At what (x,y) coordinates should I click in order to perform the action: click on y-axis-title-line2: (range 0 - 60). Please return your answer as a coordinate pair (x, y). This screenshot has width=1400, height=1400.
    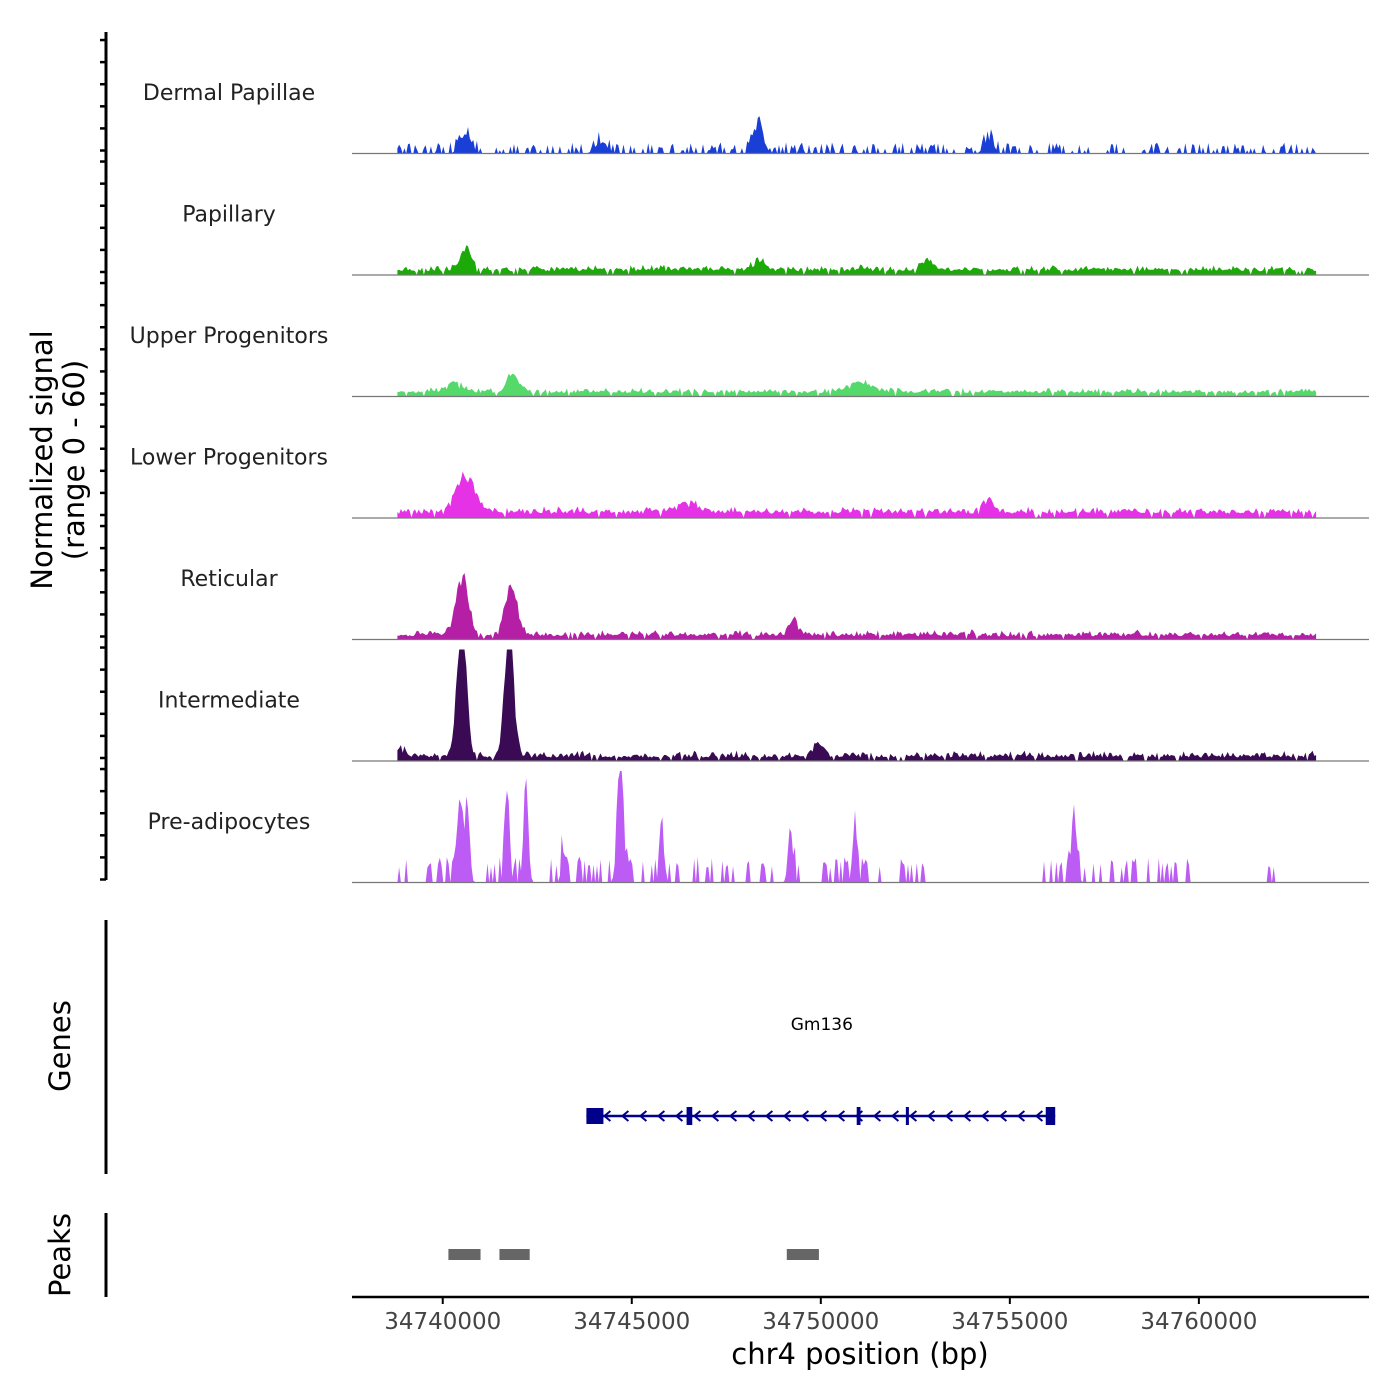
    Looking at the image, I should click on (74, 460).